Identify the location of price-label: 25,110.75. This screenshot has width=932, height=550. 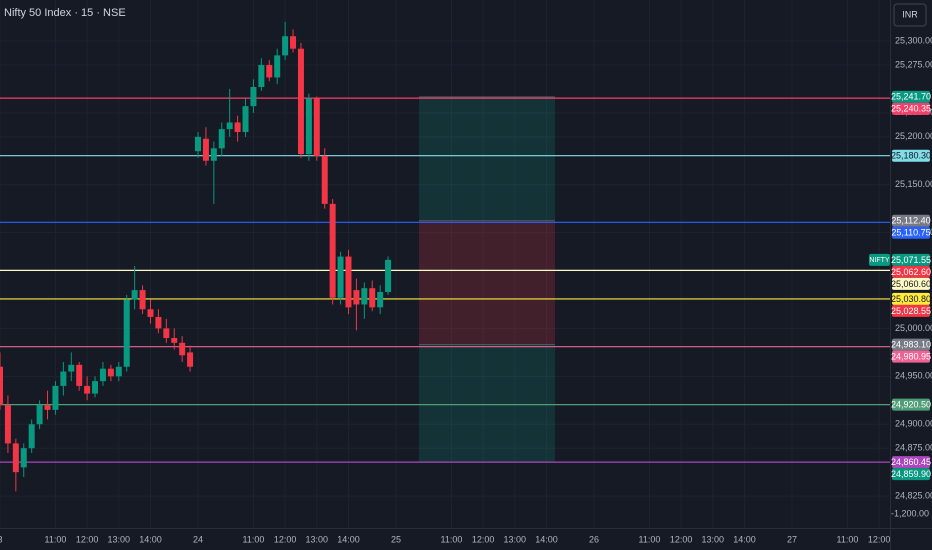
(910, 233).